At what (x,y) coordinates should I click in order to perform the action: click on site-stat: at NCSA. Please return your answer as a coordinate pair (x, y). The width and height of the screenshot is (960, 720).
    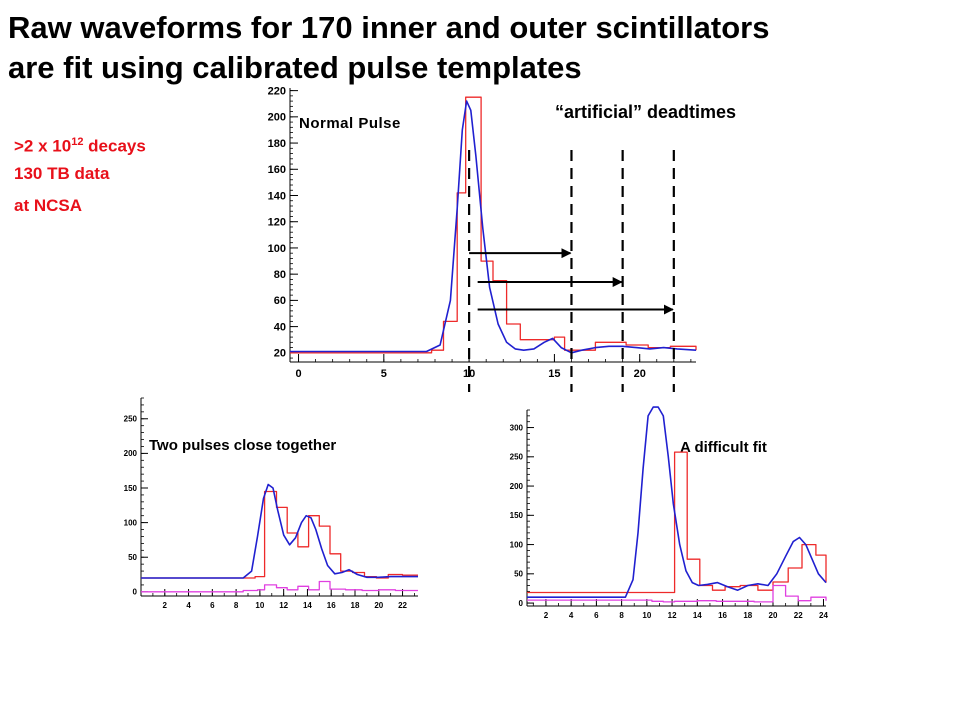
    Looking at the image, I should click on (48, 205).